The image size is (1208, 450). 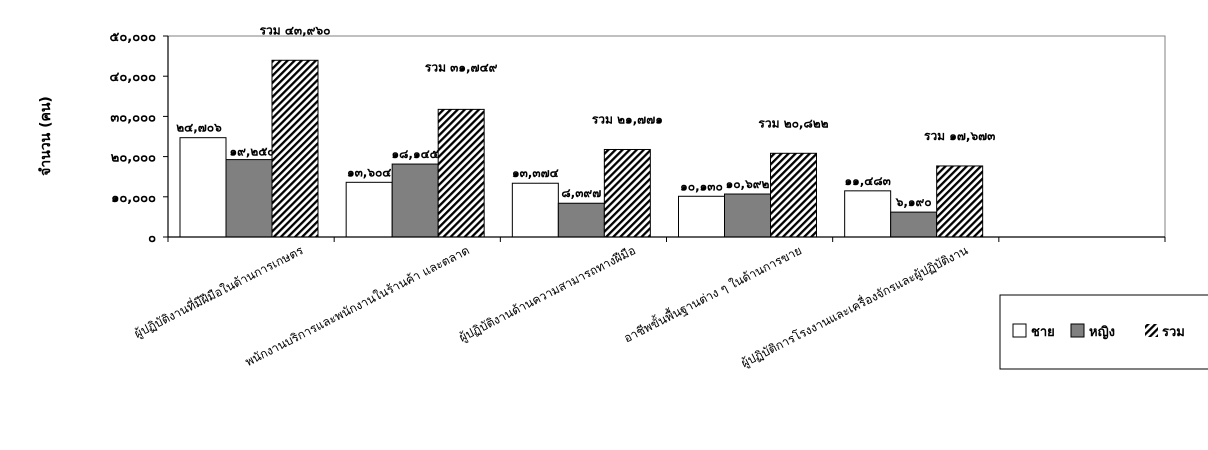 What do you see at coordinates (46, 136) in the screenshot?
I see `y-axis-label: จำนวน (คน)` at bounding box center [46, 136].